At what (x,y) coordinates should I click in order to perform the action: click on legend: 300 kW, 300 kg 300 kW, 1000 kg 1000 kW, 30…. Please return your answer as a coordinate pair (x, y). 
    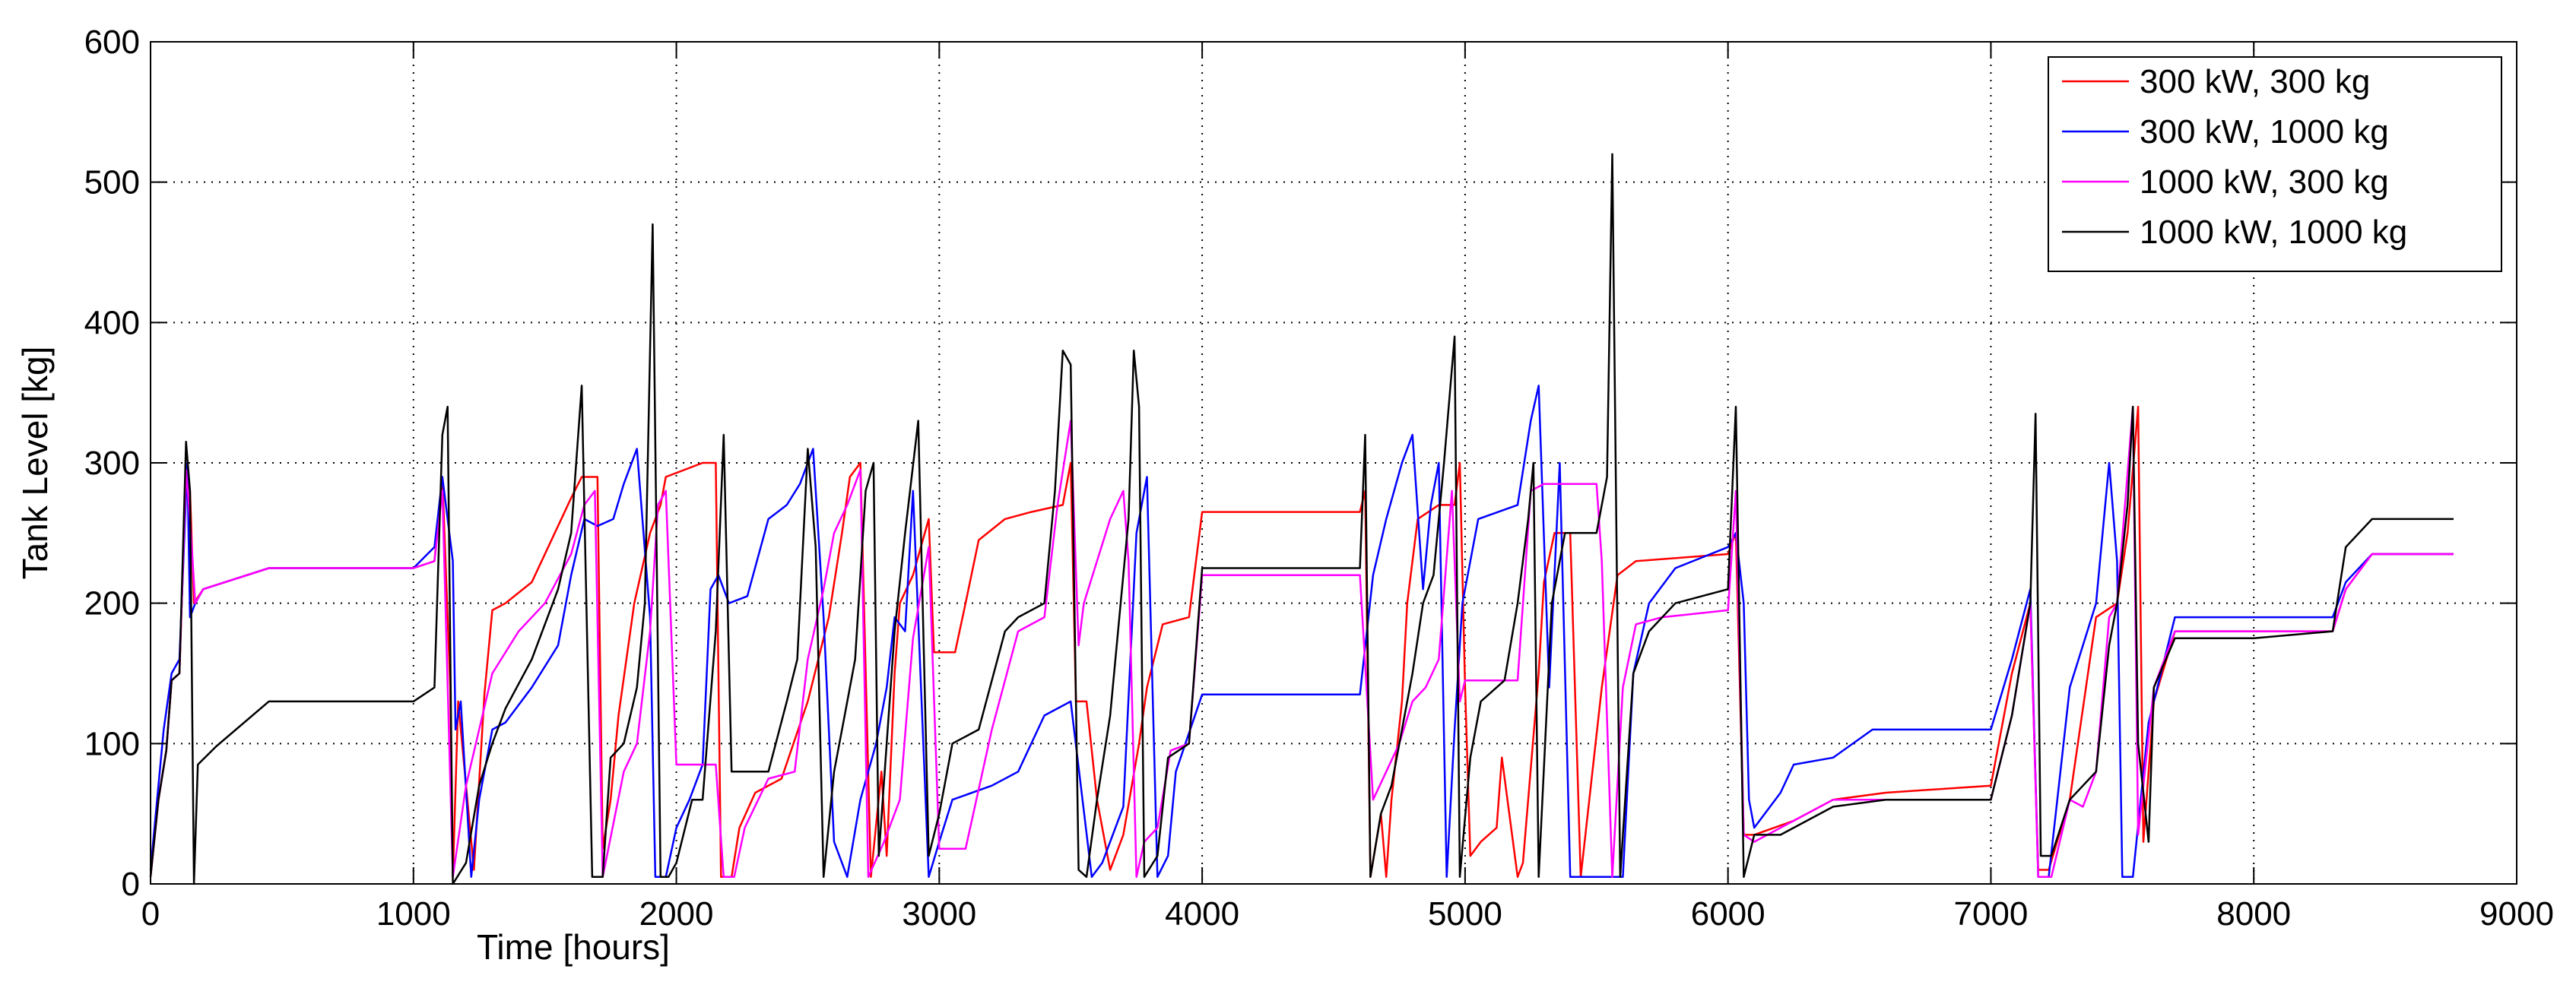
    Looking at the image, I should click on (2275, 164).